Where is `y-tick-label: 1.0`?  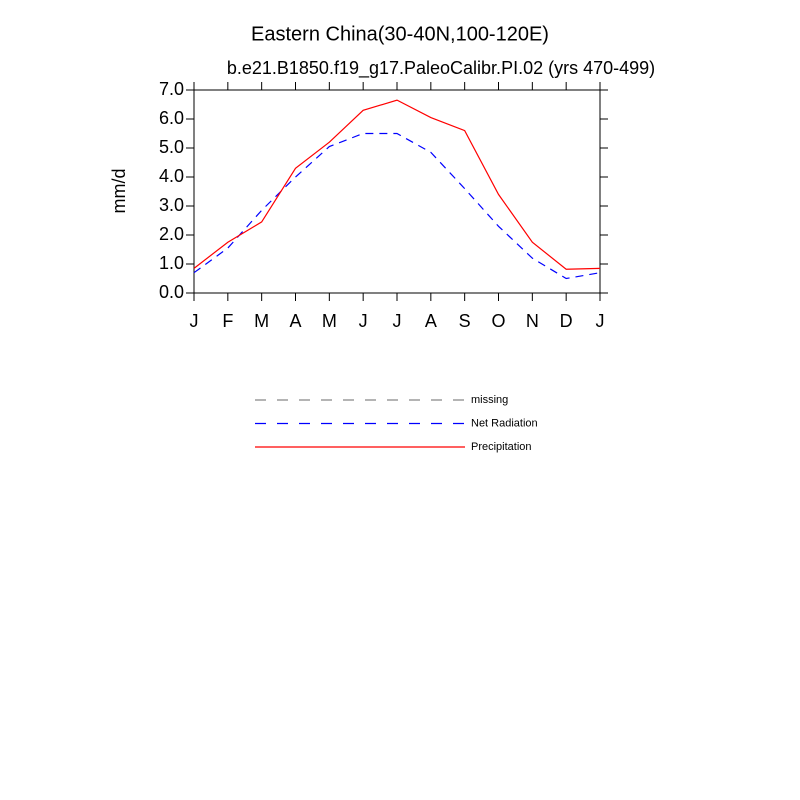
y-tick-label: 1.0 is located at coordinates (171, 263).